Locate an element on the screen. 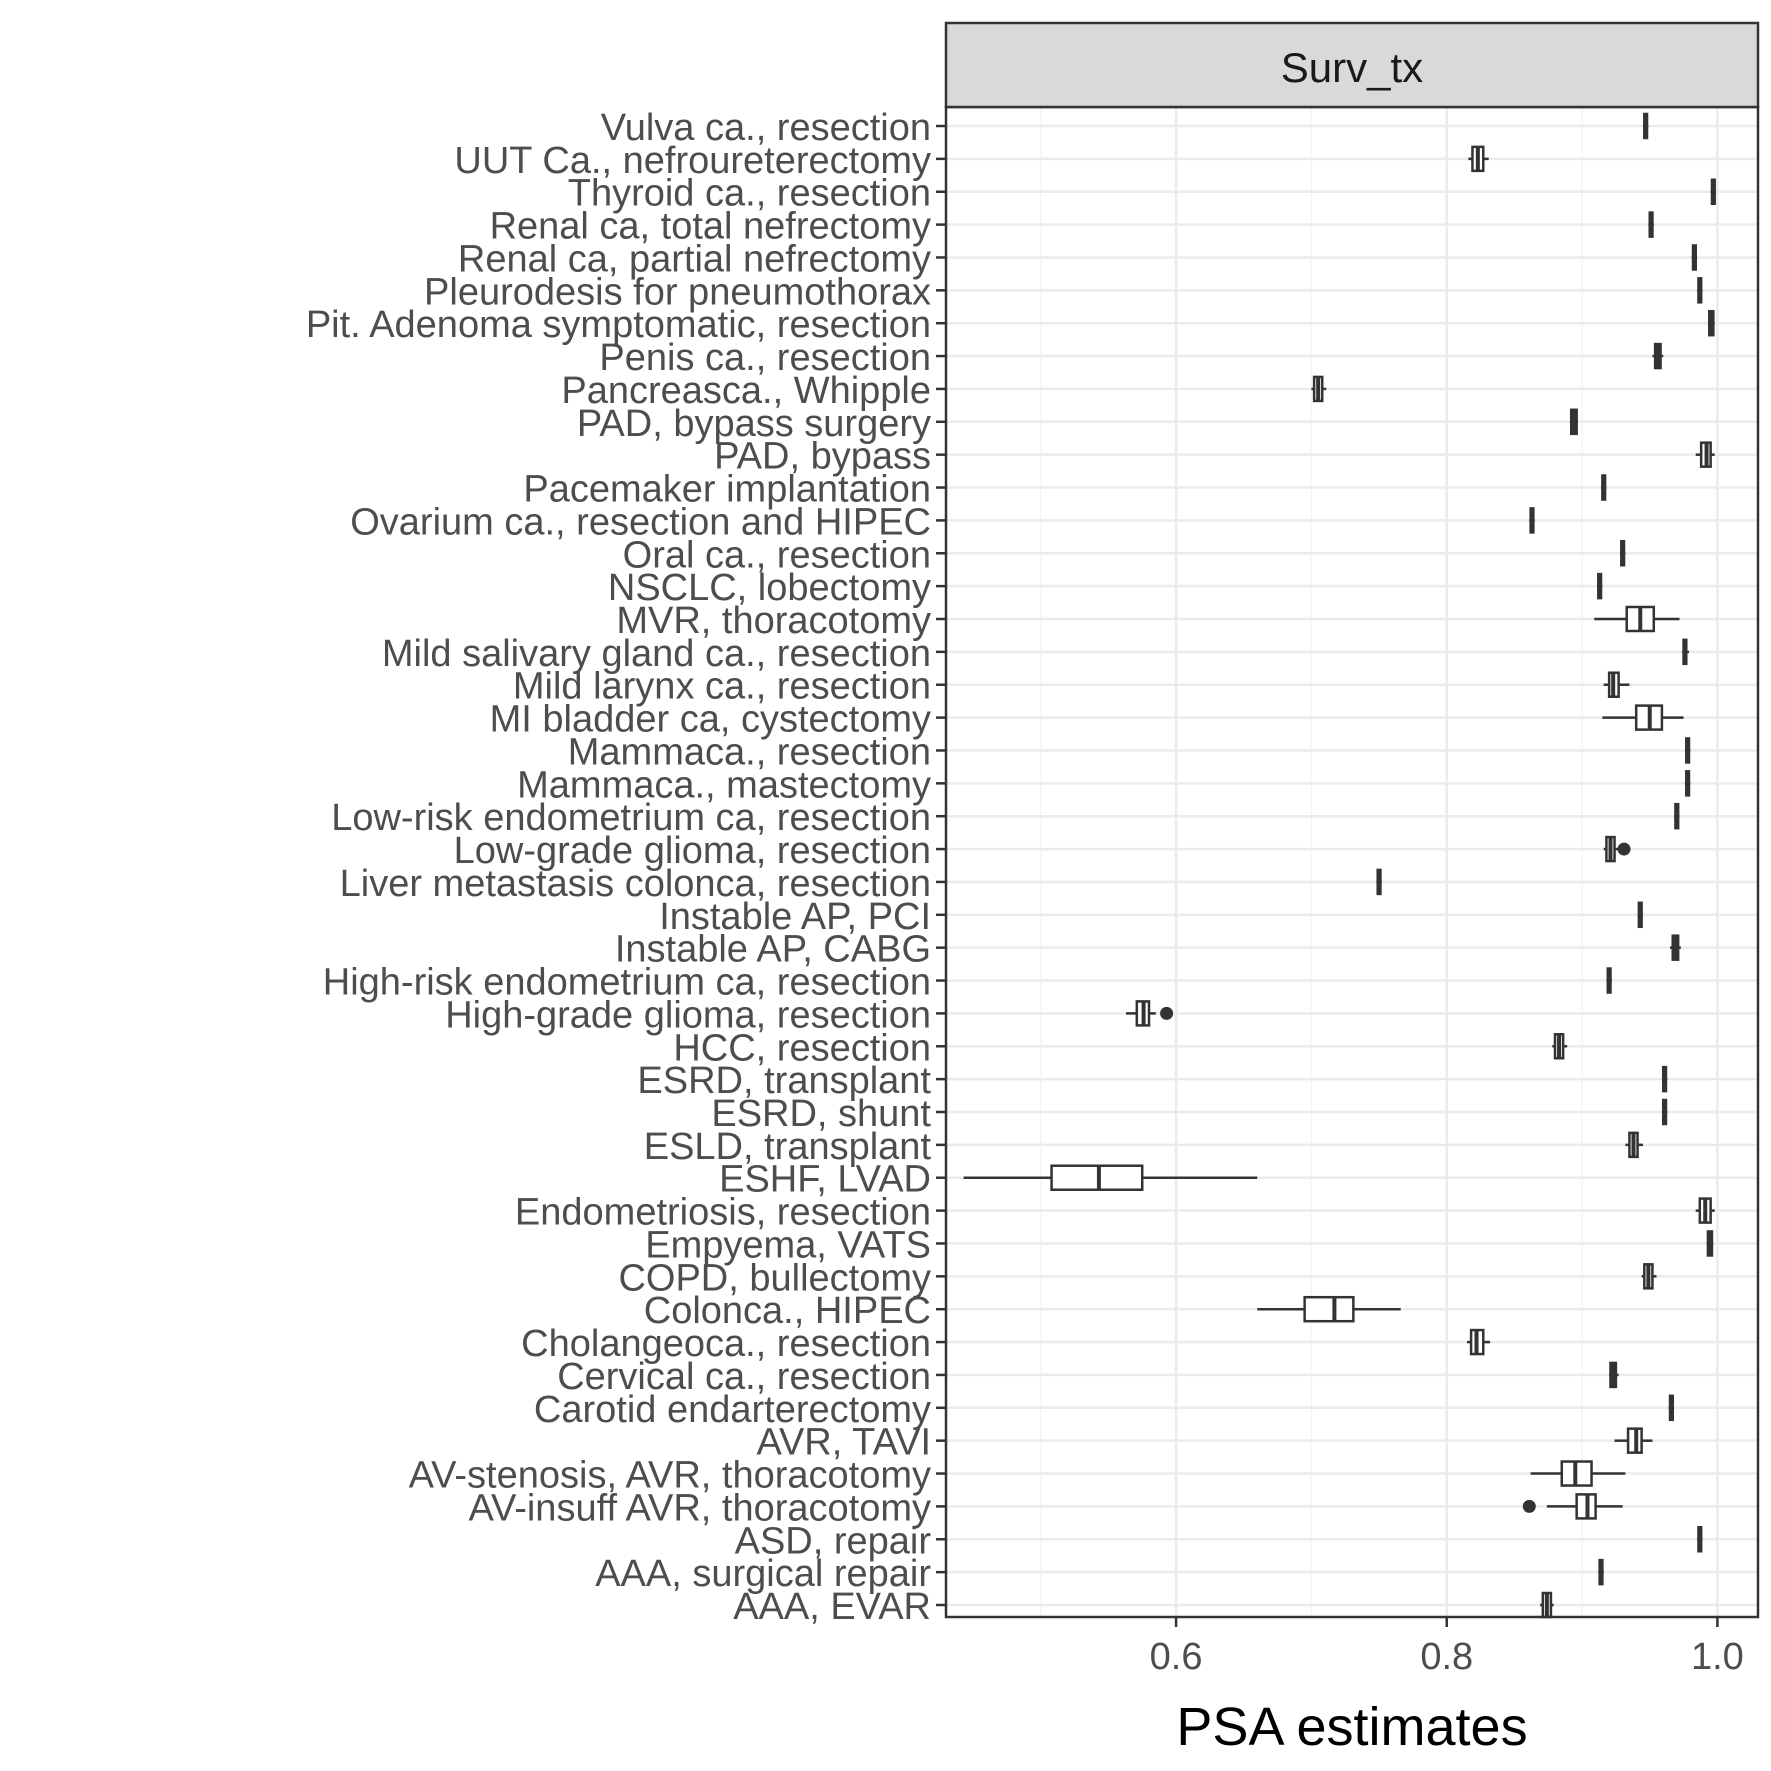  category-label: Pleurodesis for pneumothorax is located at coordinates (677, 292).